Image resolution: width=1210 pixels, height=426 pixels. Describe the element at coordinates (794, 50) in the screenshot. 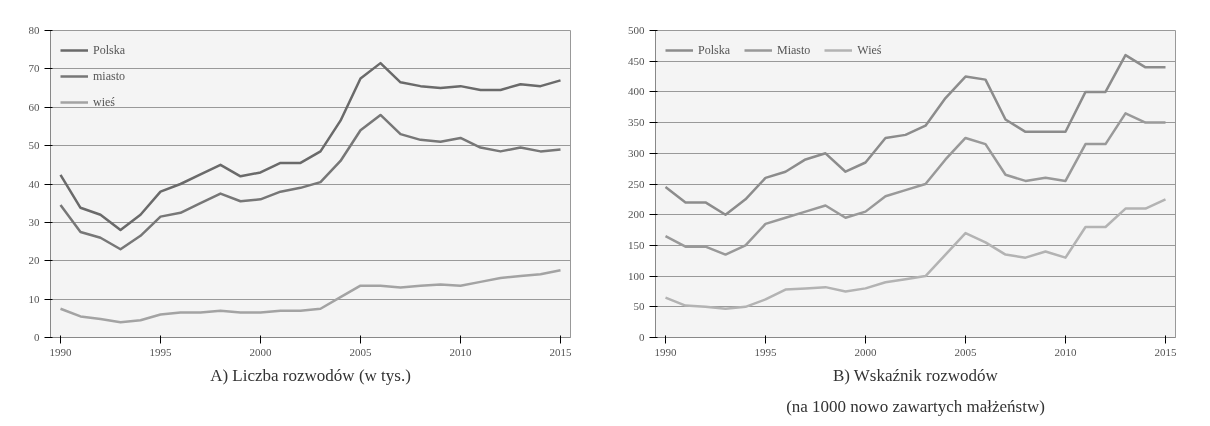

I see `legend-label: Miasto` at that location.